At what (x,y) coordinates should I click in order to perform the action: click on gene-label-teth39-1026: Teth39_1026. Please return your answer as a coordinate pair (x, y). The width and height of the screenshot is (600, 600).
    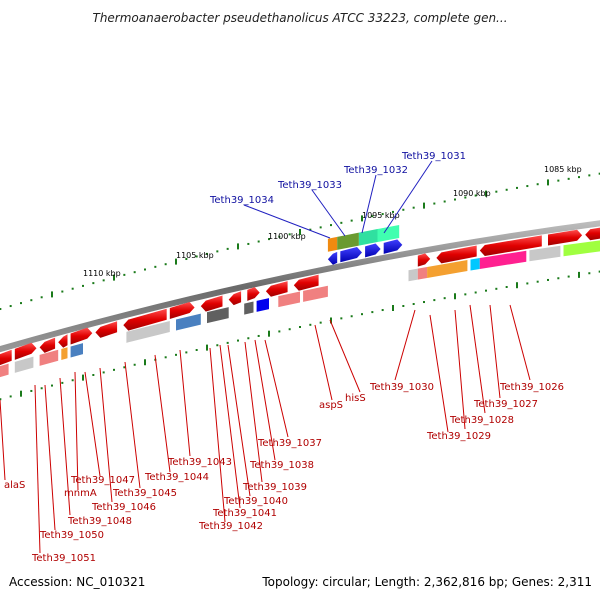
    Looking at the image, I should click on (531, 387).